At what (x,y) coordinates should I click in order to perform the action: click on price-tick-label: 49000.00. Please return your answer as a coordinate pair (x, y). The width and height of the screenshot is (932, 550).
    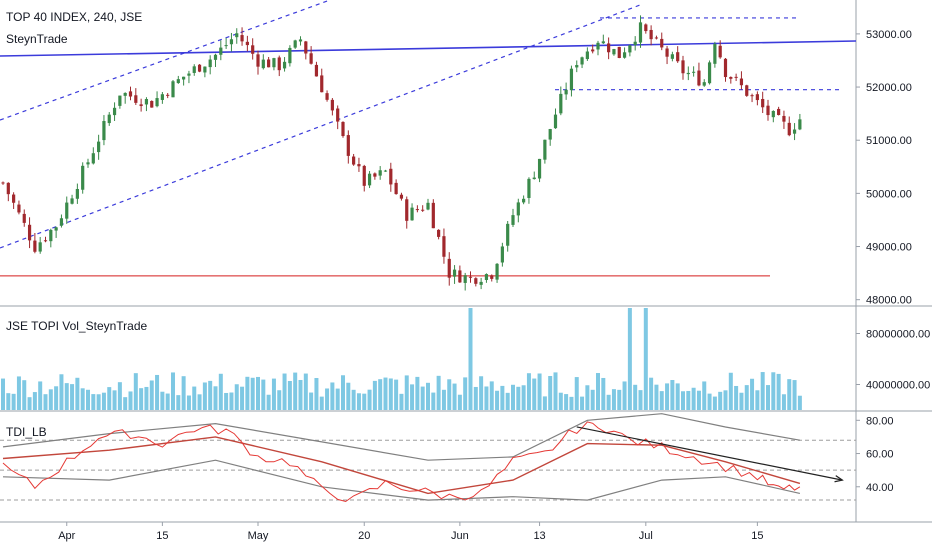
    Looking at the image, I should click on (889, 248).